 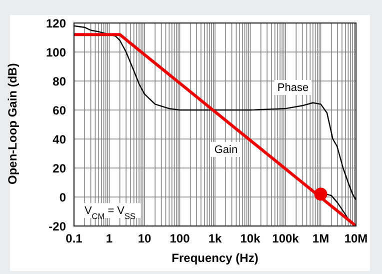 What do you see at coordinates (145, 239) in the screenshot?
I see `x-tick-label: 10` at bounding box center [145, 239].